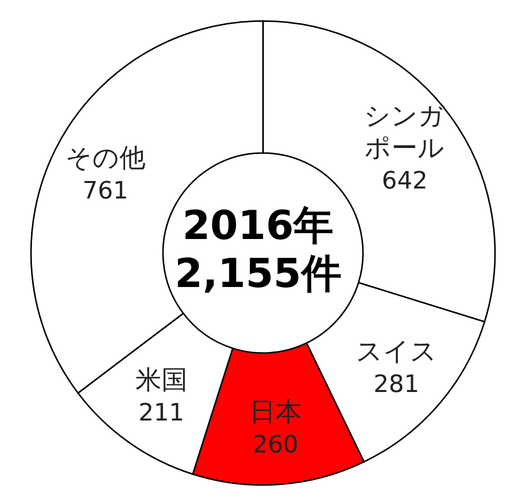 The height and width of the screenshot is (499, 507). I want to click on slice-label: シンガポール, so click(405, 133).